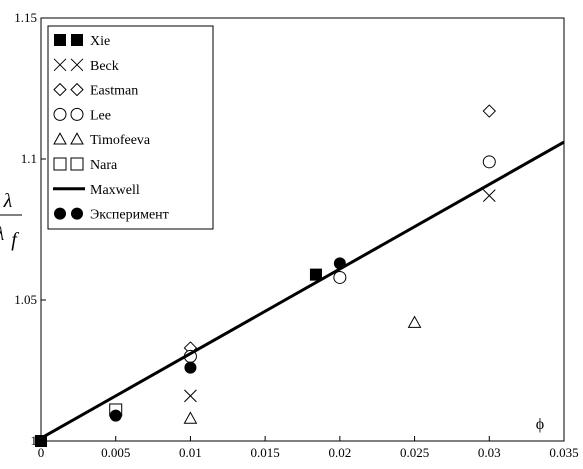 This screenshot has width=583, height=469. What do you see at coordinates (85, 165) in the screenshot?
I see `legend-item: Nara` at bounding box center [85, 165].